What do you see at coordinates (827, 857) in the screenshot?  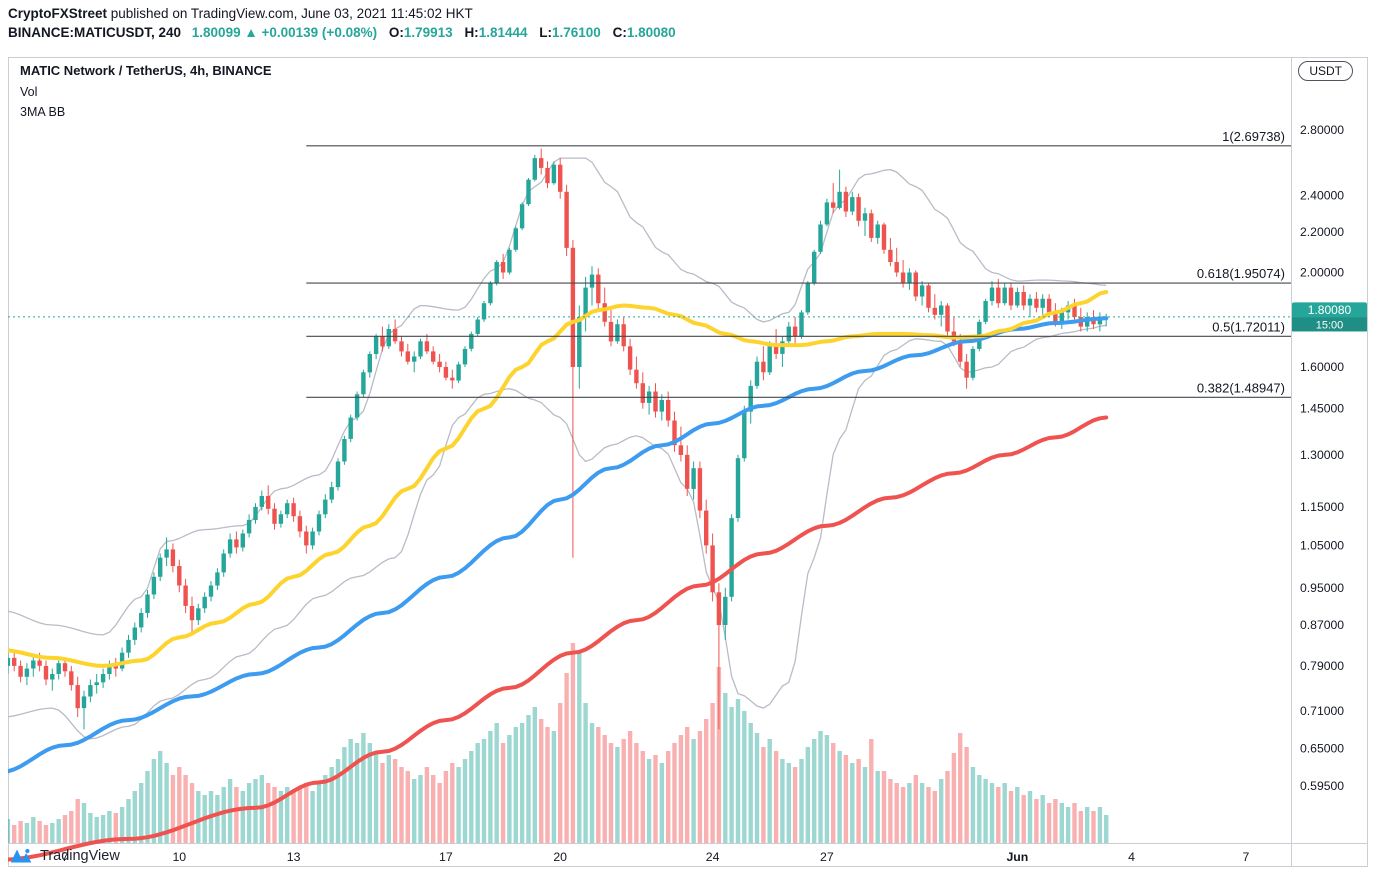 I see `svg-text: 27` at bounding box center [827, 857].